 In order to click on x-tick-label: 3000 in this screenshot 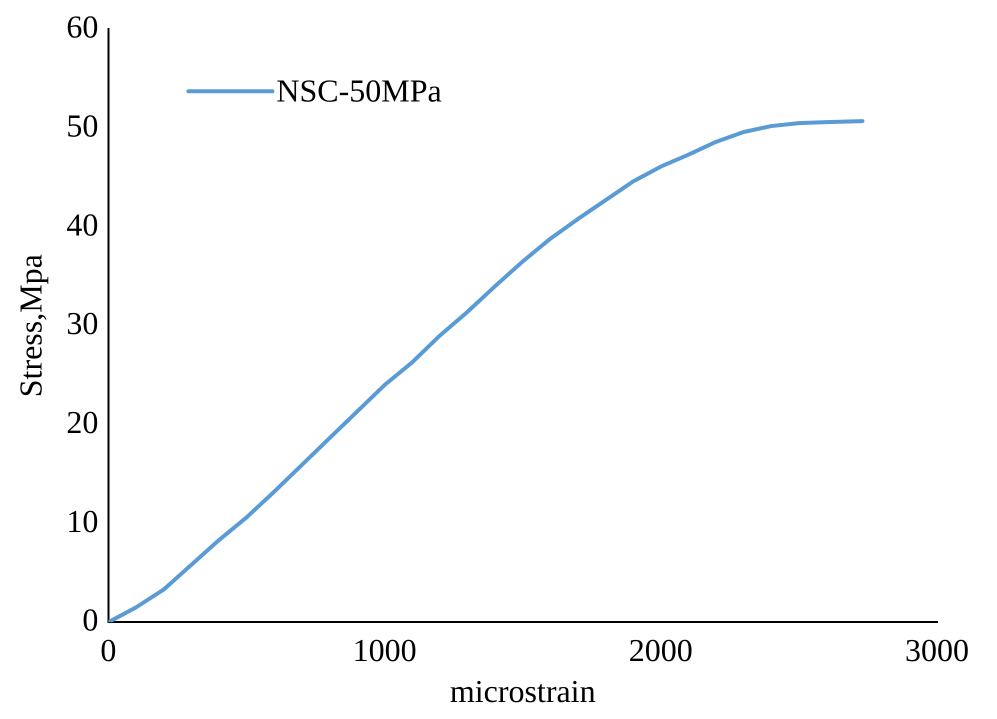, I will do `click(937, 650)`.